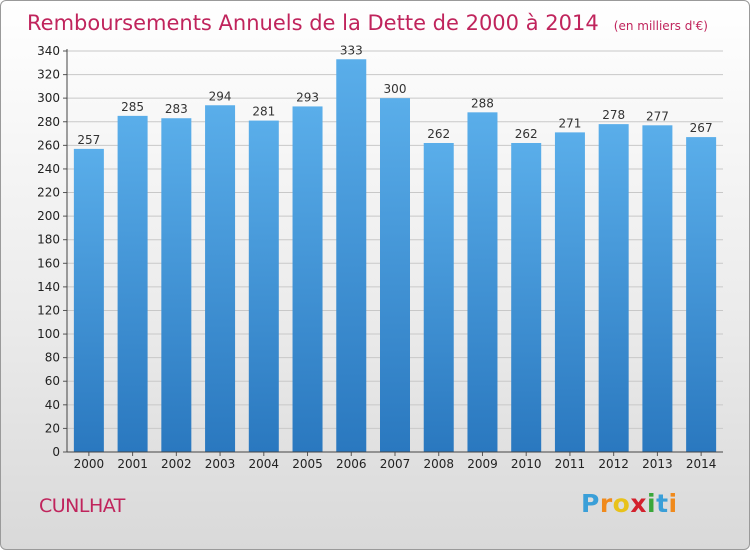  Describe the element at coordinates (48, 193) in the screenshot. I see `y-tick-label: 220` at that location.